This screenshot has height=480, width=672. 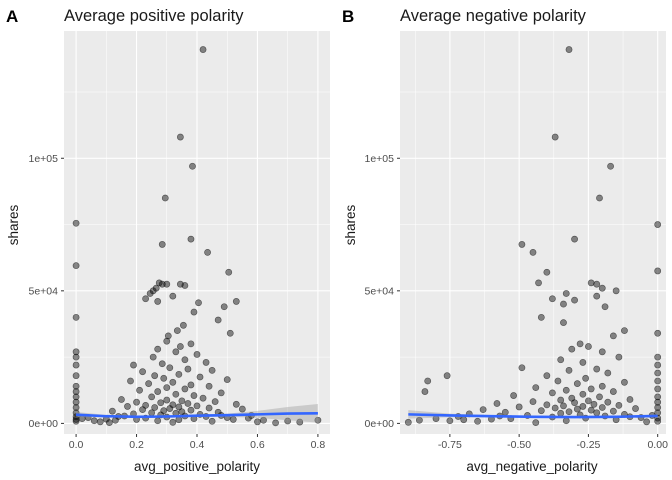 I want to click on smooth-line, so click(x=197, y=415).